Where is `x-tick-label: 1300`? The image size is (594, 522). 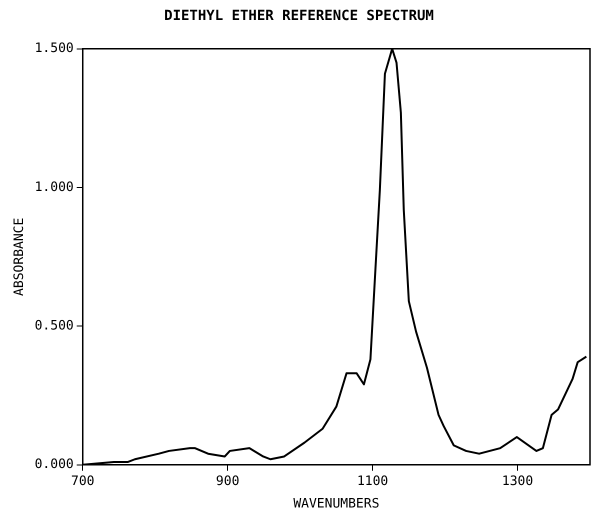
x-tick-label: 1300 is located at coordinates (518, 481).